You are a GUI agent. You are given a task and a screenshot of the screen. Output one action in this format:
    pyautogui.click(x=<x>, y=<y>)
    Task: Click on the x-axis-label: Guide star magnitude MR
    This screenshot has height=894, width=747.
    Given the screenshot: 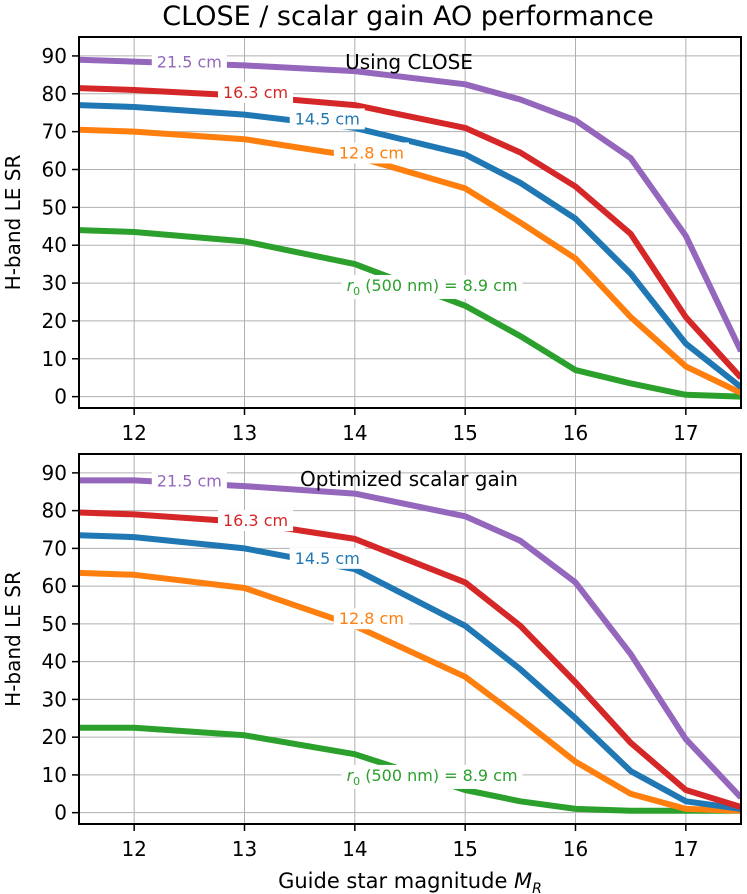 What is the action you would take?
    pyautogui.click(x=410, y=881)
    